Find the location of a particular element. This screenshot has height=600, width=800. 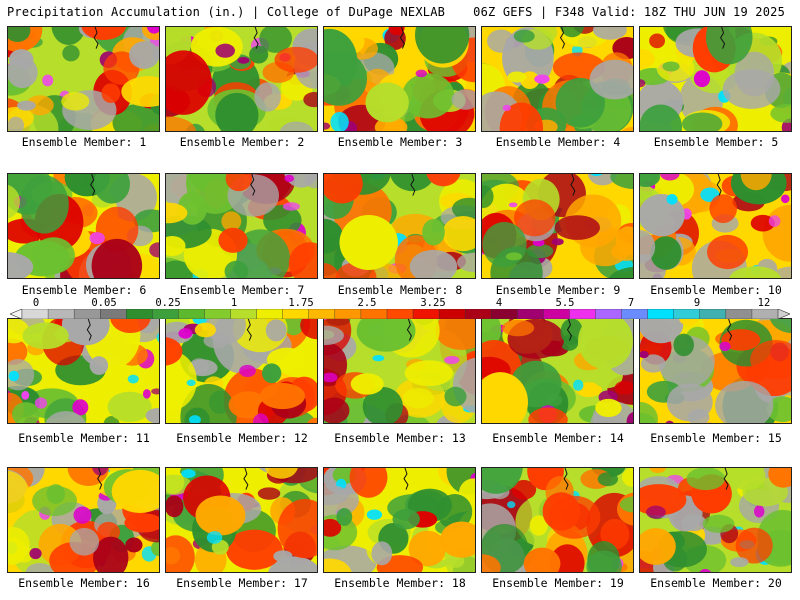

precip-colorbar is located at coordinates (400, 314).